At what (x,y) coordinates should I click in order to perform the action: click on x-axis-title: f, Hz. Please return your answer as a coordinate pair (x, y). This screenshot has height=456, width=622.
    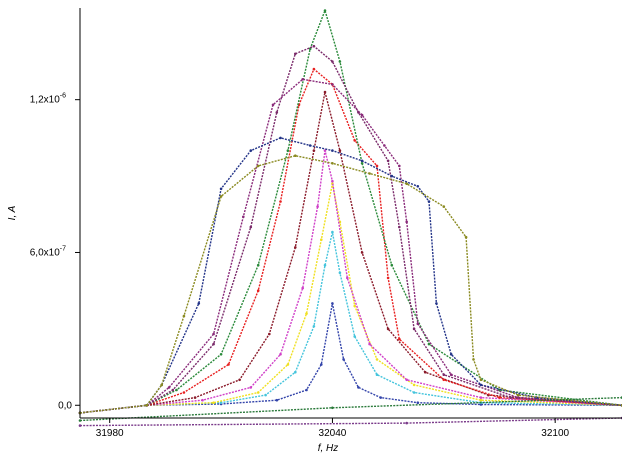
    Looking at the image, I should click on (328, 448).